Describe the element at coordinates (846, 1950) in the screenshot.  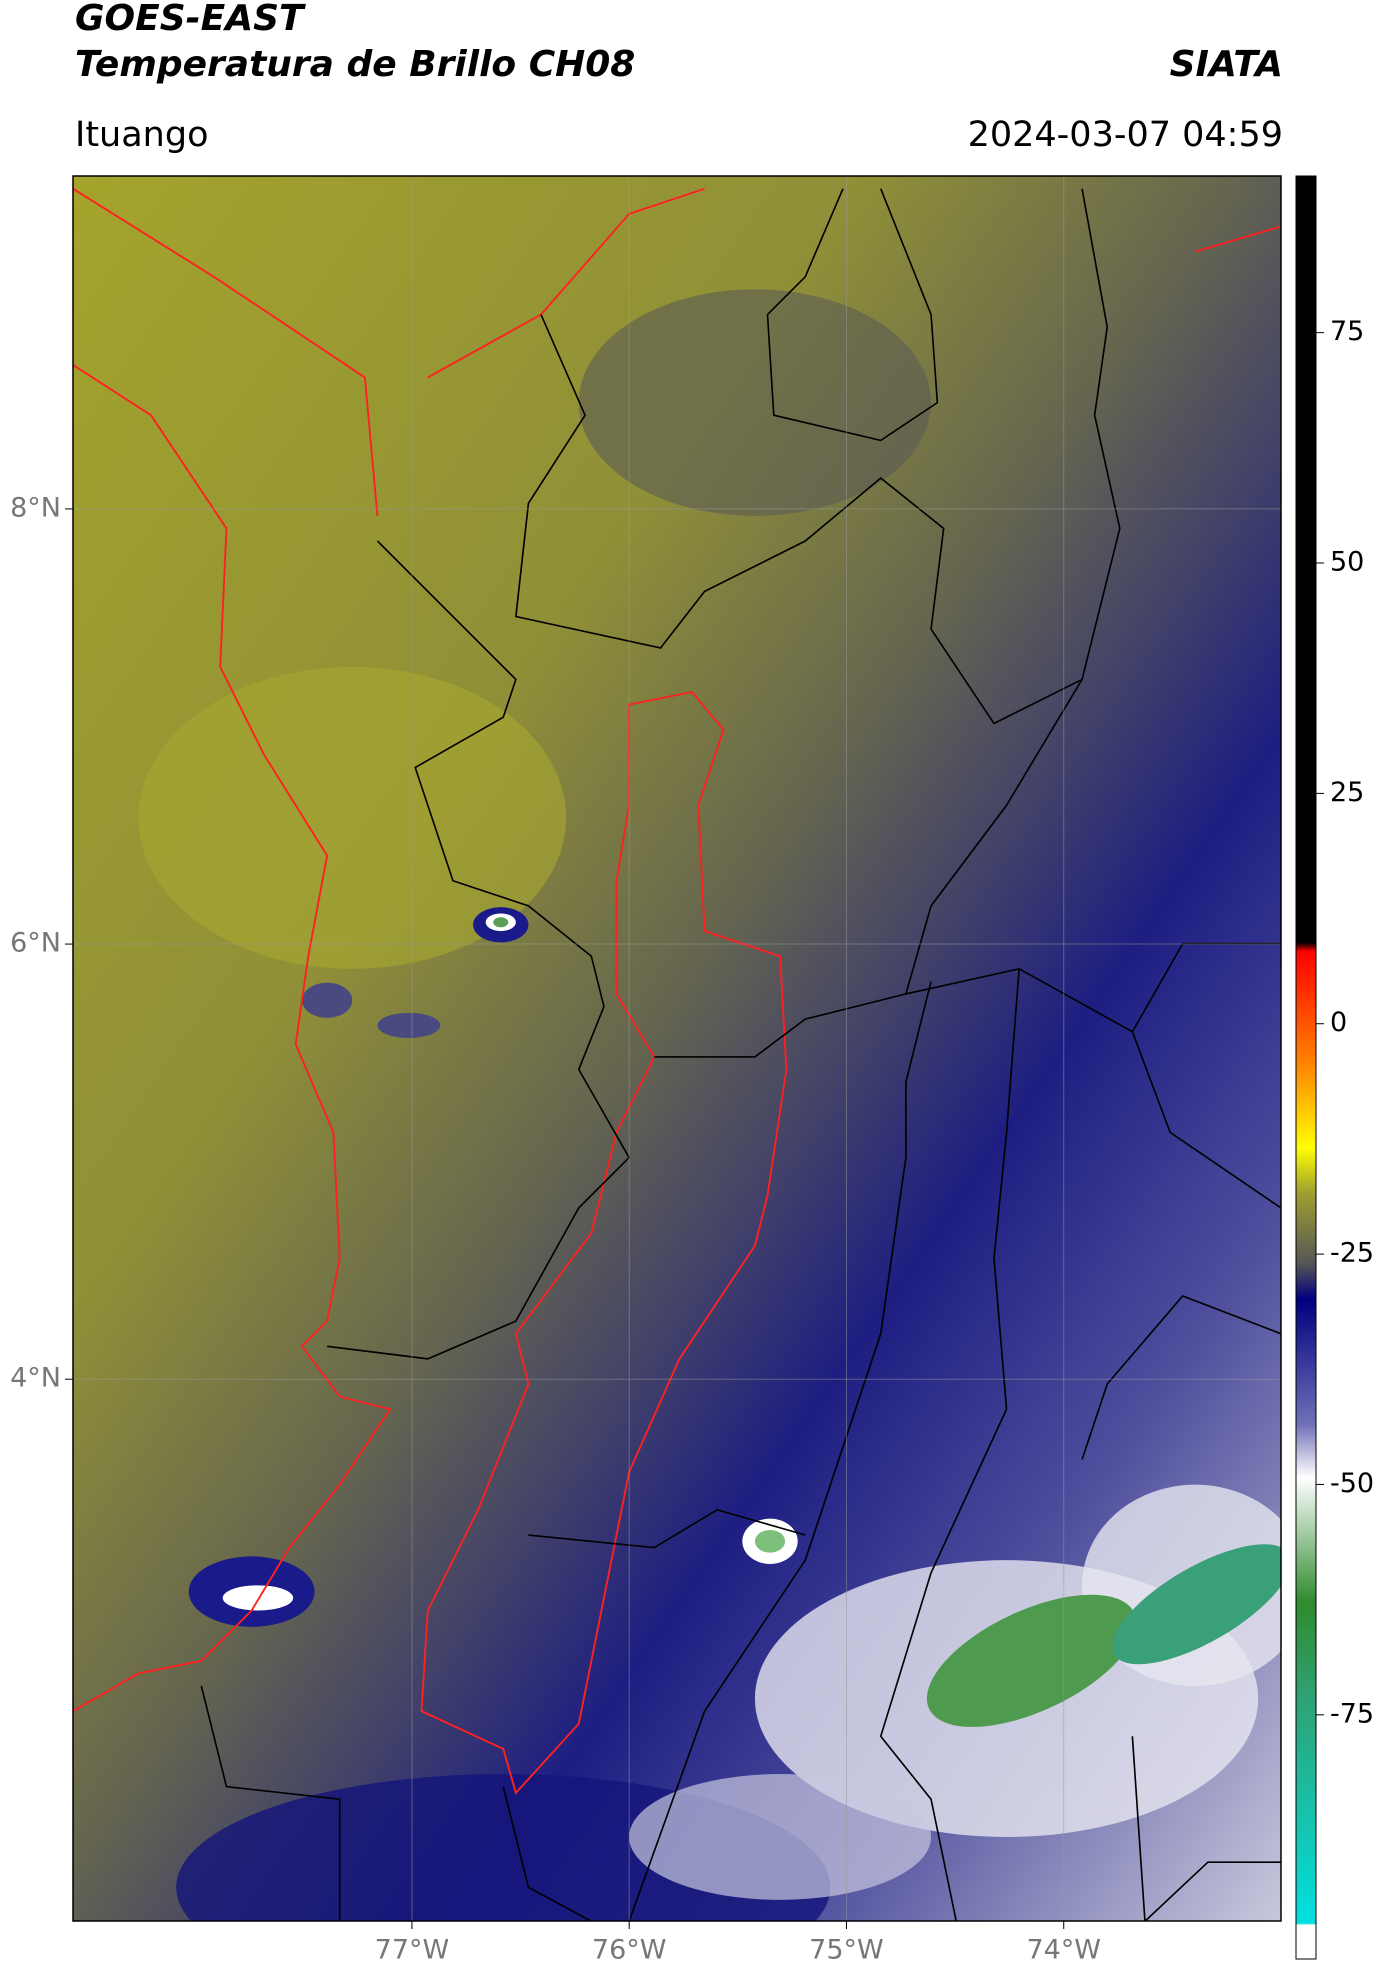
I see `x-tick-label: 75°W` at that location.